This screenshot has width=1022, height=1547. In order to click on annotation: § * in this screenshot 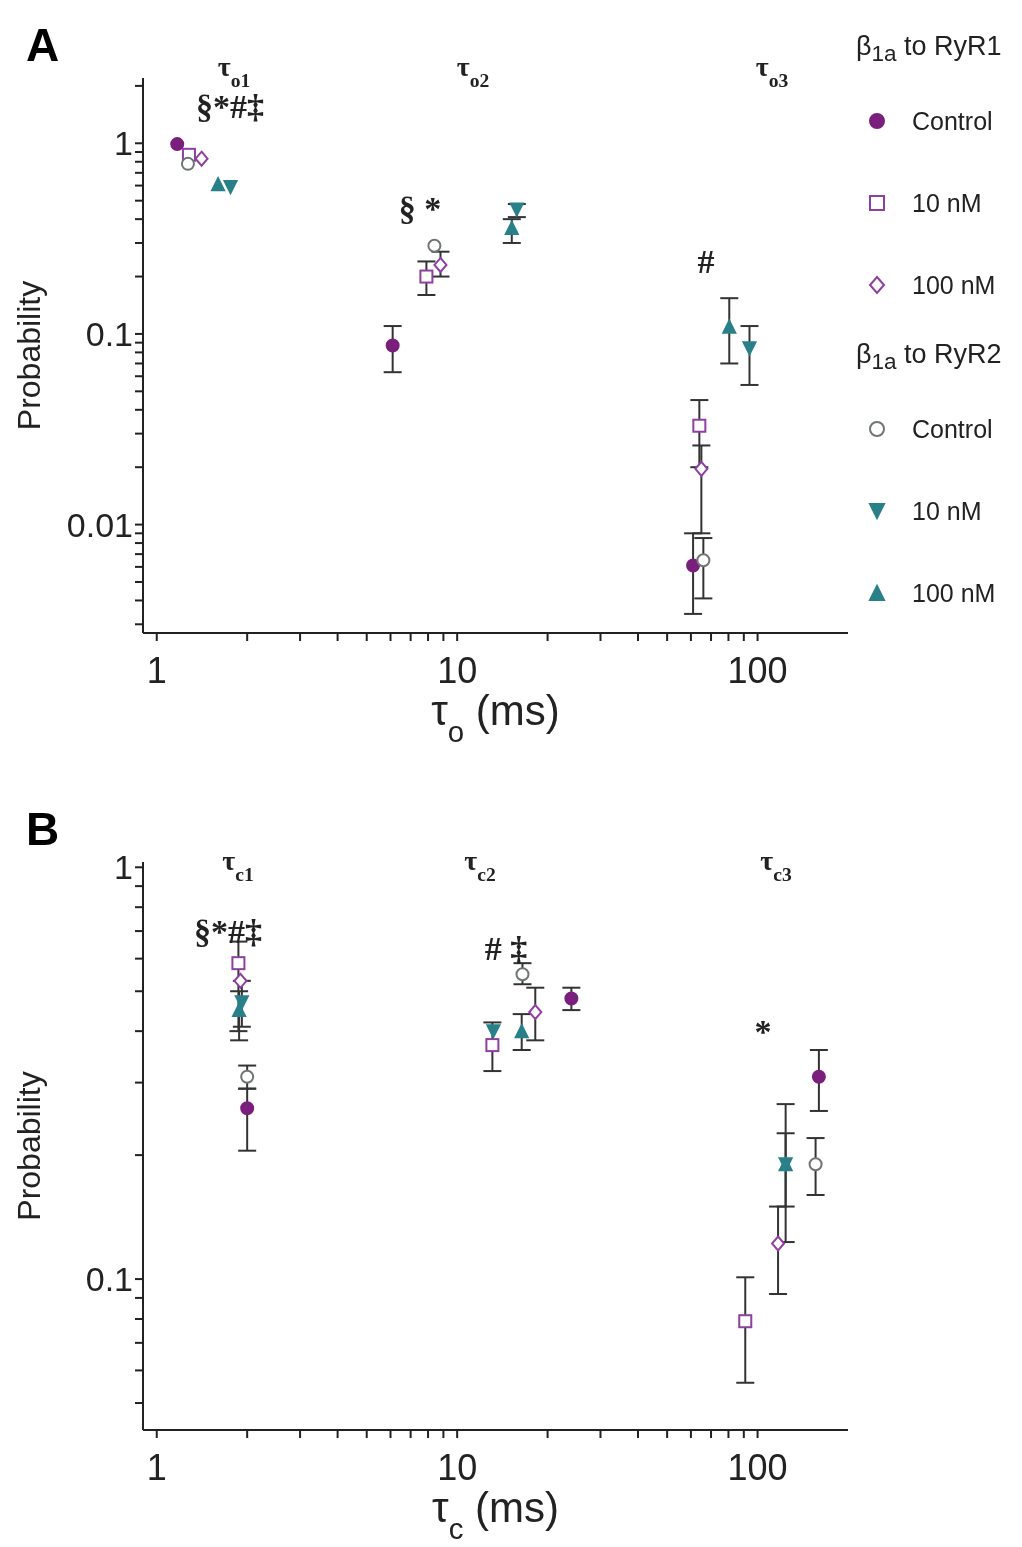, I will do `click(420, 208)`.